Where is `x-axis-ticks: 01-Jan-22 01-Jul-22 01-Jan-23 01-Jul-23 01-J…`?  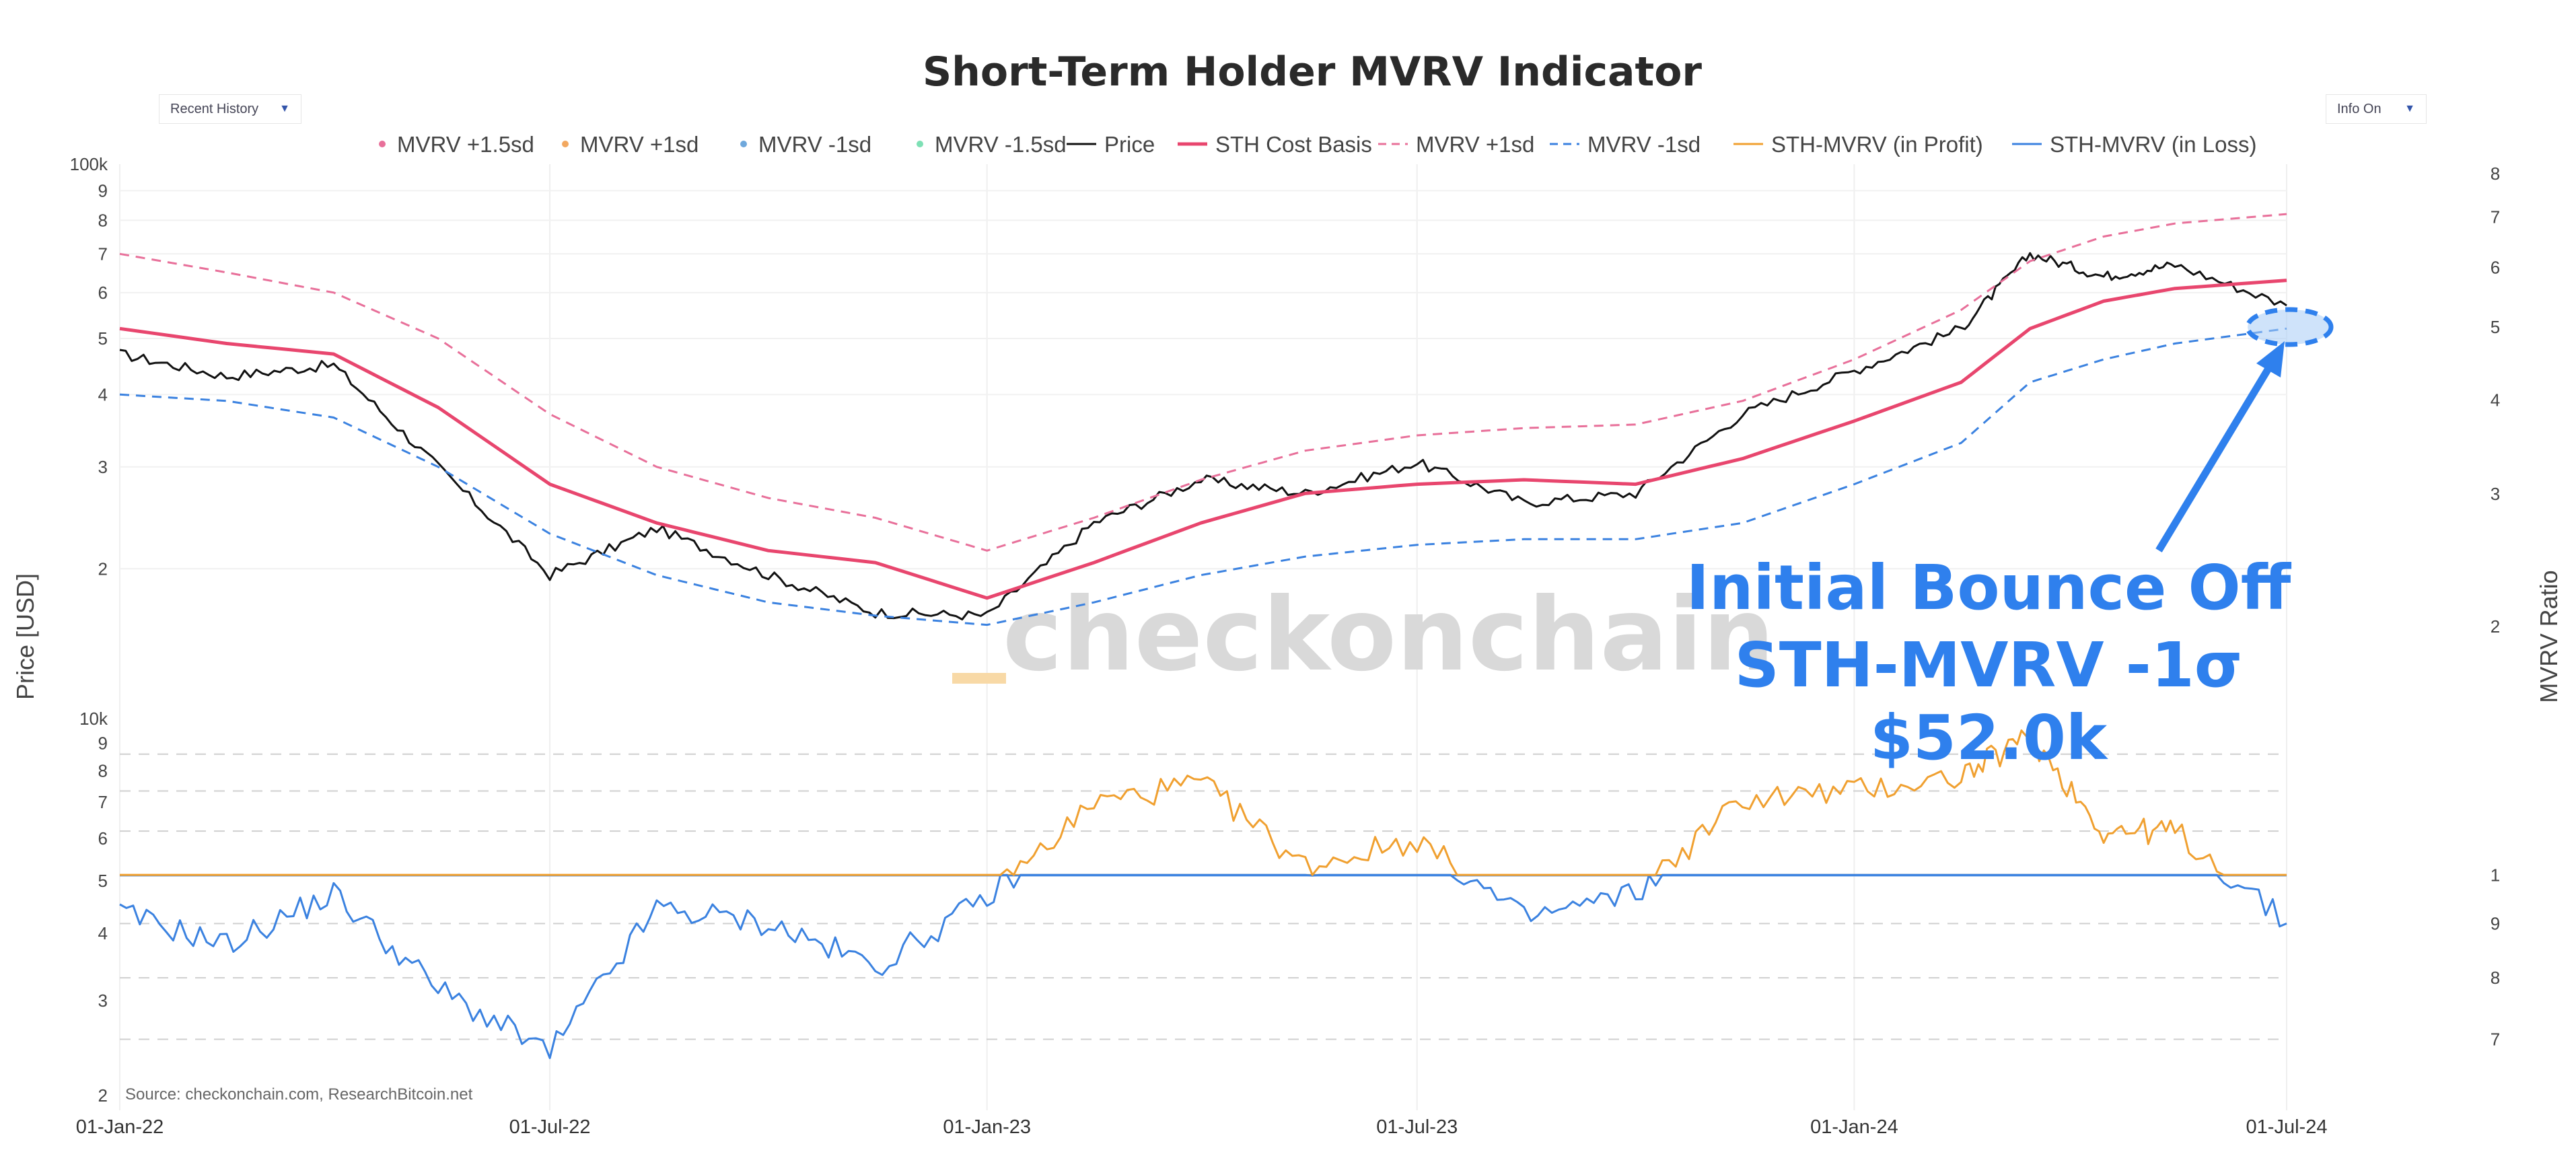
x-axis-ticks: 01-Jan-22 01-Jul-22 01-Jan-23 01-Jul-23 01-J… is located at coordinates (1202, 1127).